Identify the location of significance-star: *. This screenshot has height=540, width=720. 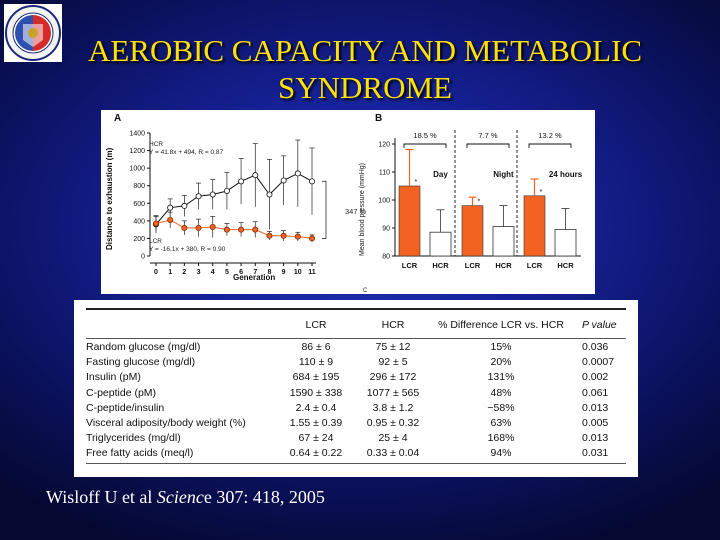
(416, 182).